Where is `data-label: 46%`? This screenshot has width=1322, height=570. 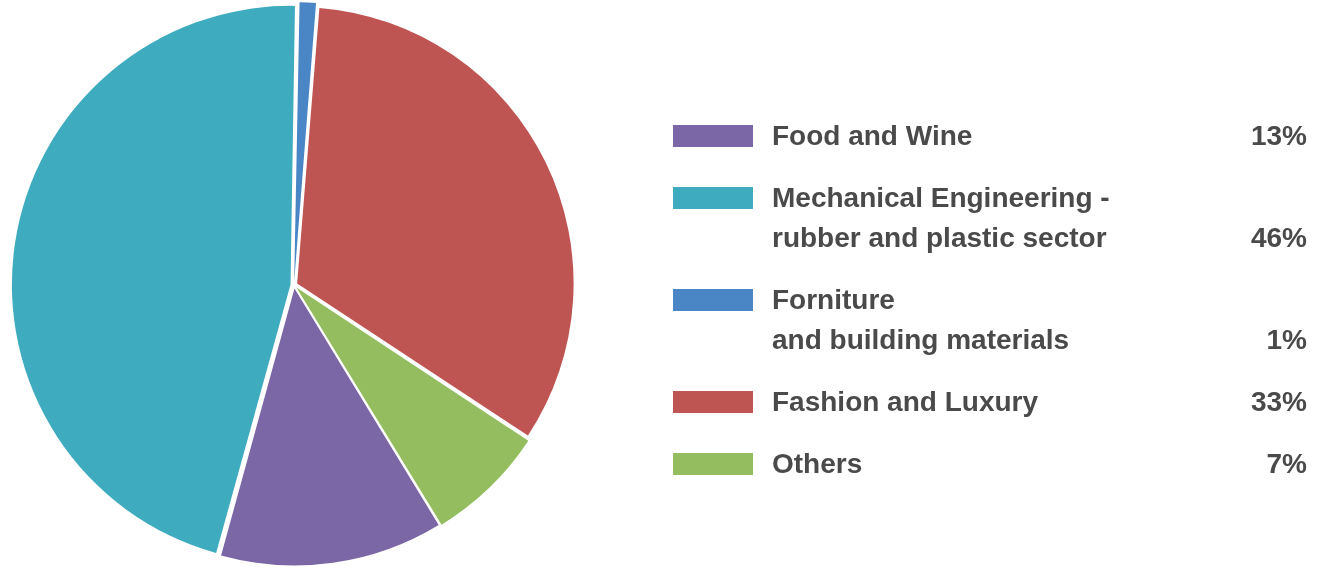 data-label: 46% is located at coordinates (1278, 238).